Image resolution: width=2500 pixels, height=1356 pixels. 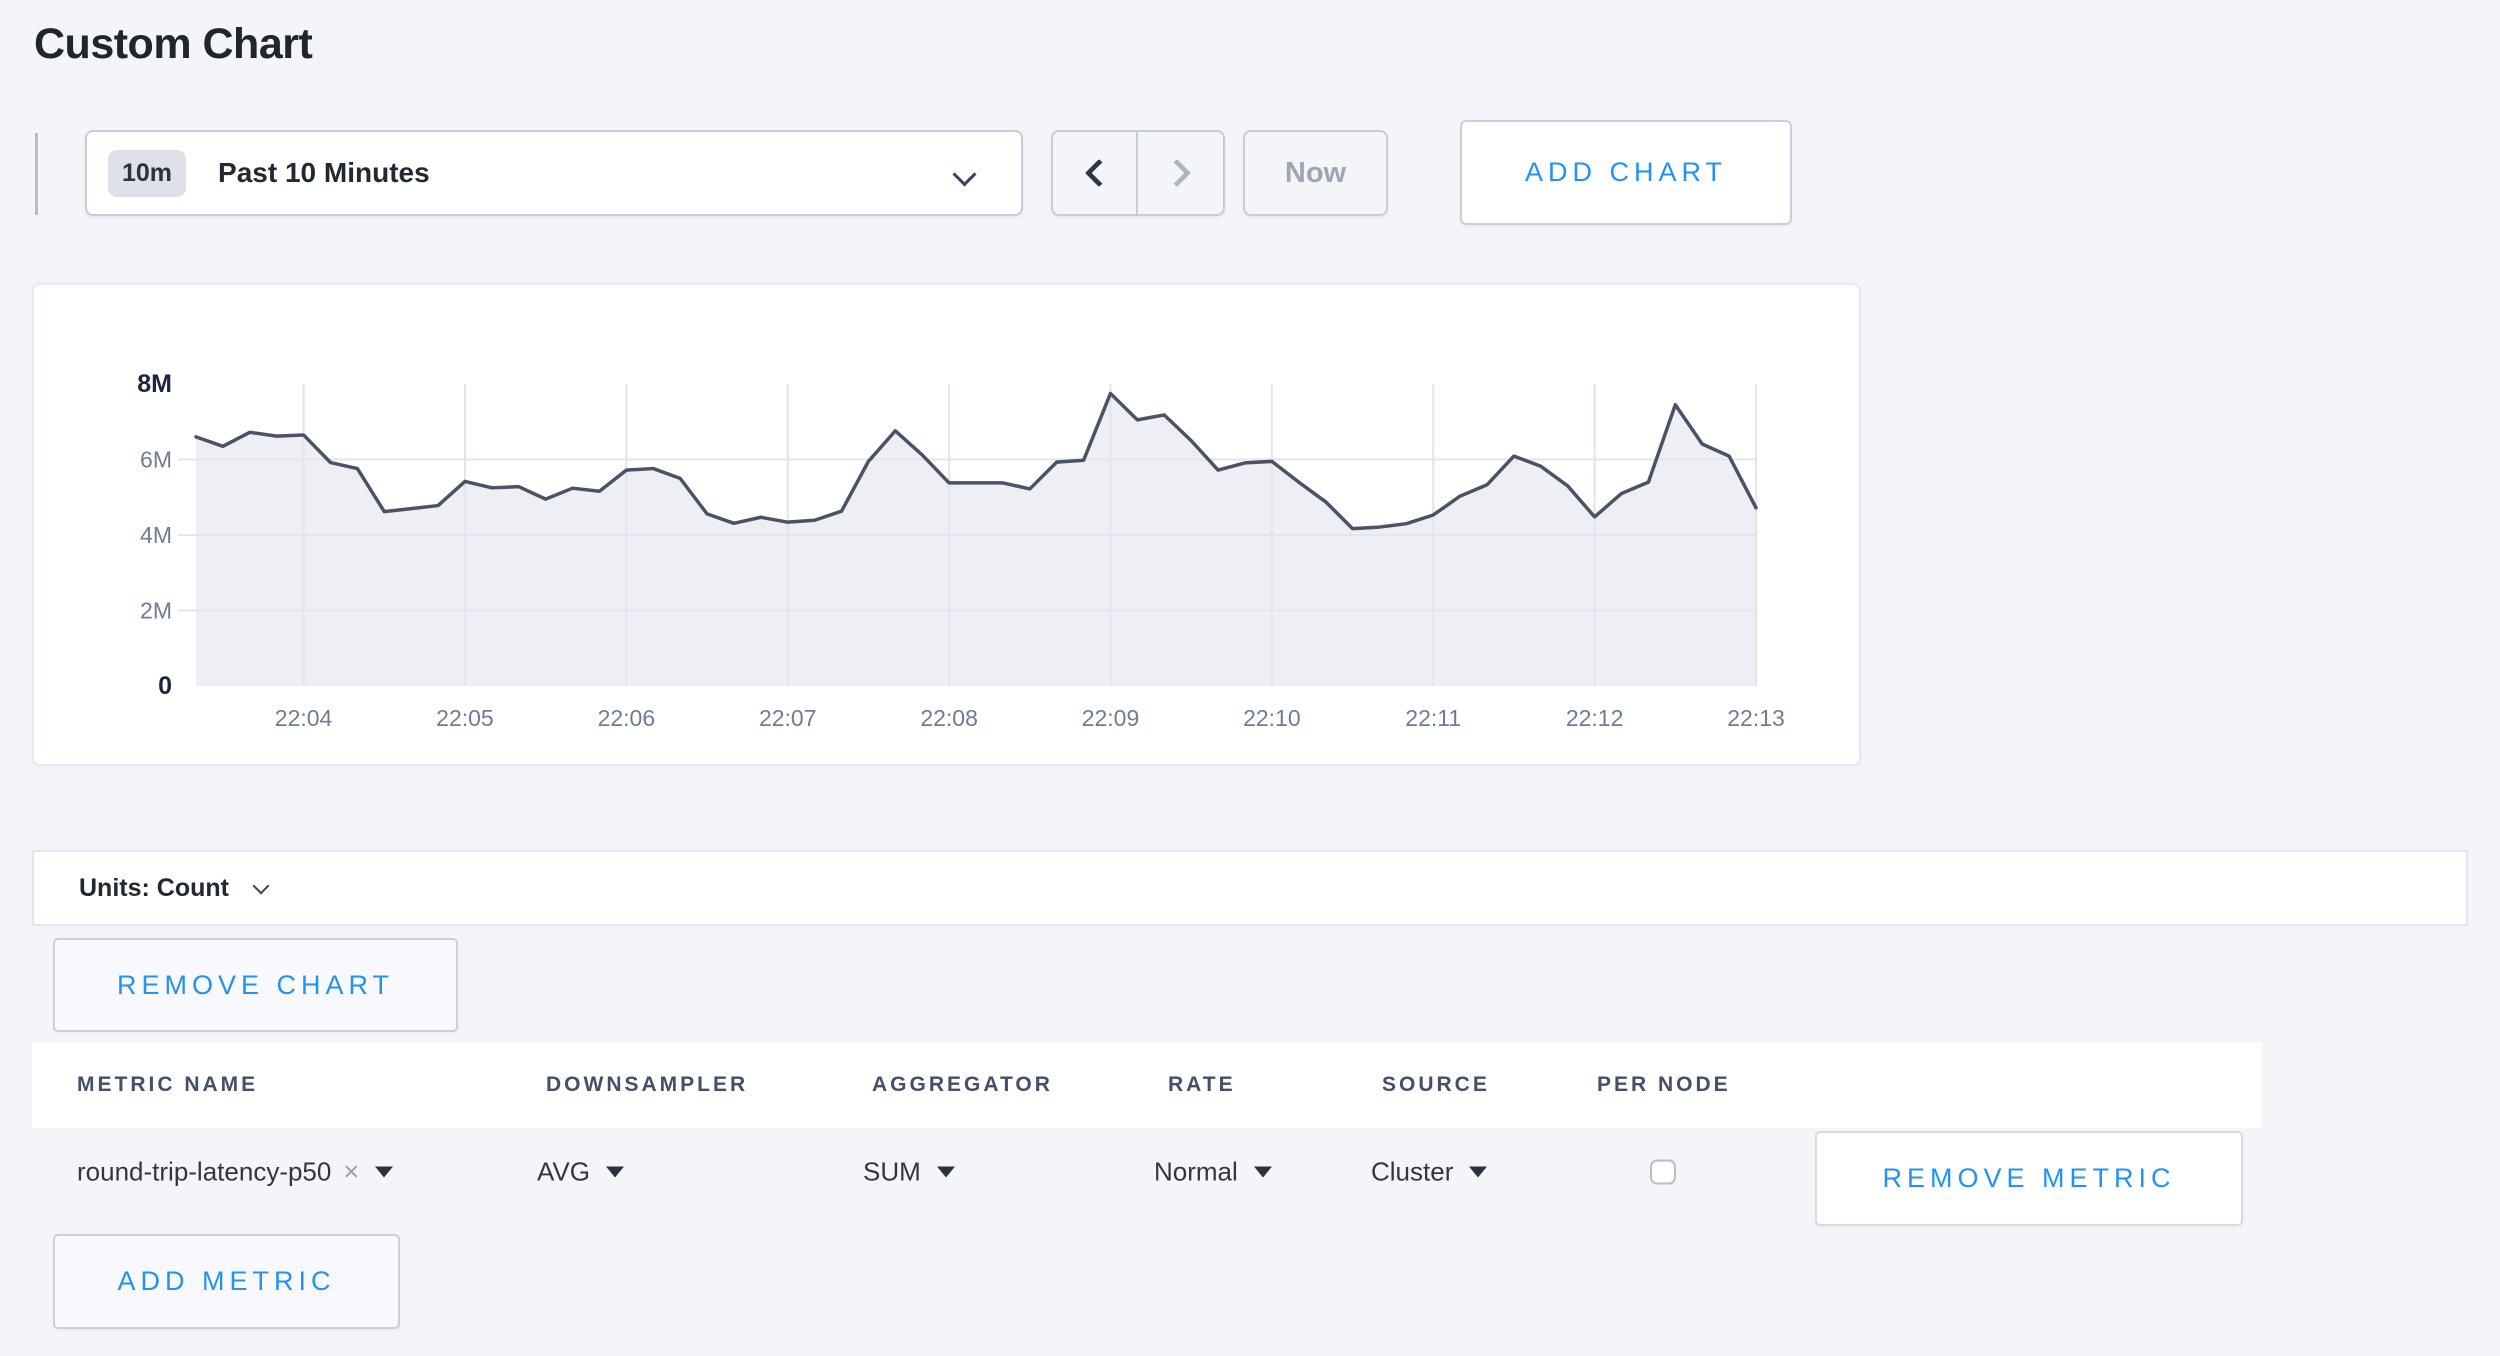 I want to click on svg-text: 0, so click(x=165, y=686).